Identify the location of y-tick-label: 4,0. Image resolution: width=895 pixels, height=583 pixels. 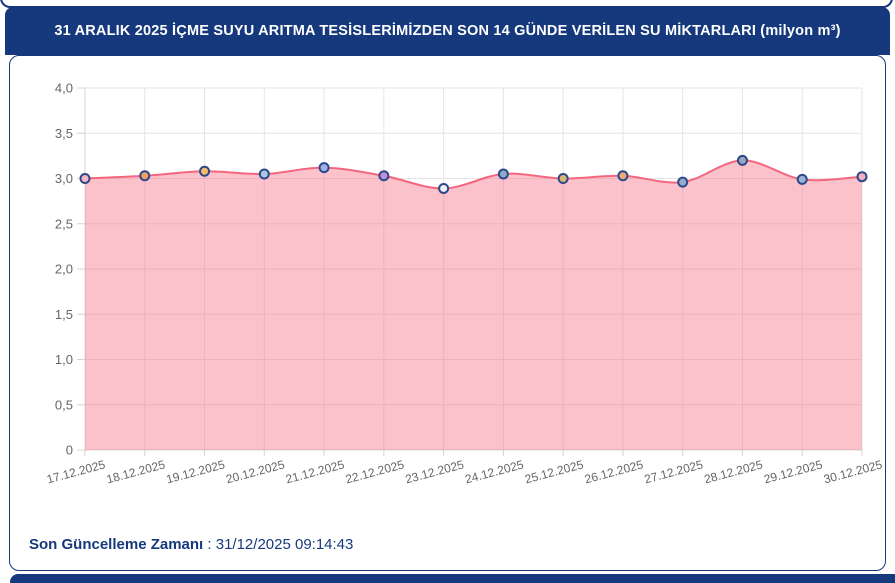
(64, 88).